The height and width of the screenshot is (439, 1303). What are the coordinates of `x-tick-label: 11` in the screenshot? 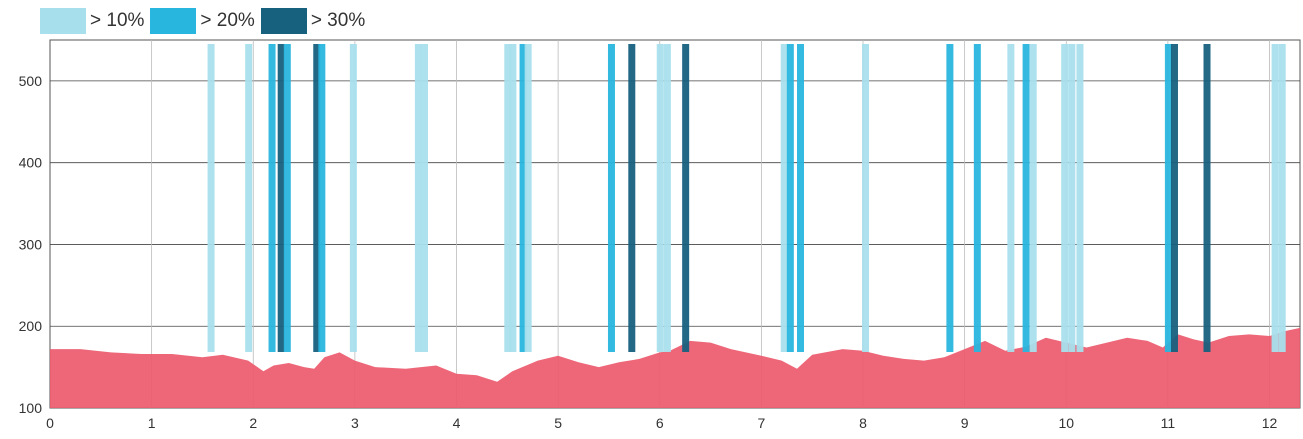 It's located at (1168, 423).